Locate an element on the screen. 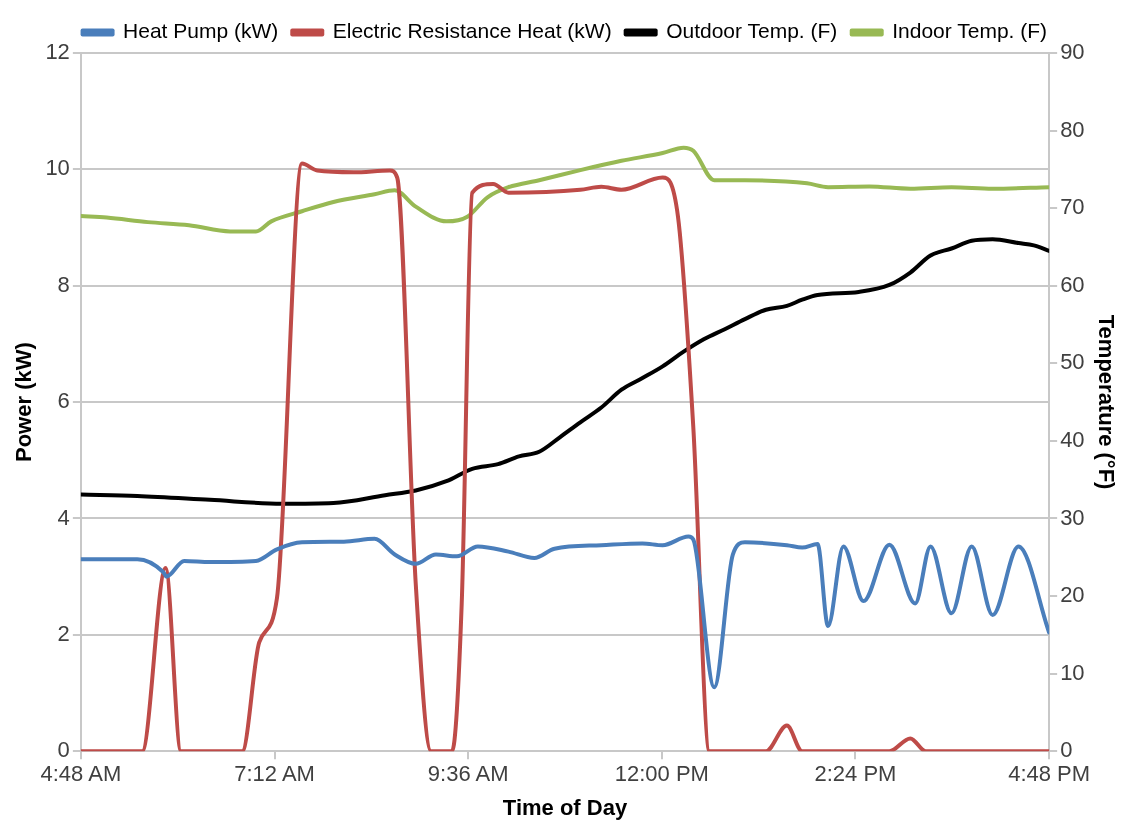 The image size is (1132, 832). y2-tick-label: 30 is located at coordinates (1072, 517).